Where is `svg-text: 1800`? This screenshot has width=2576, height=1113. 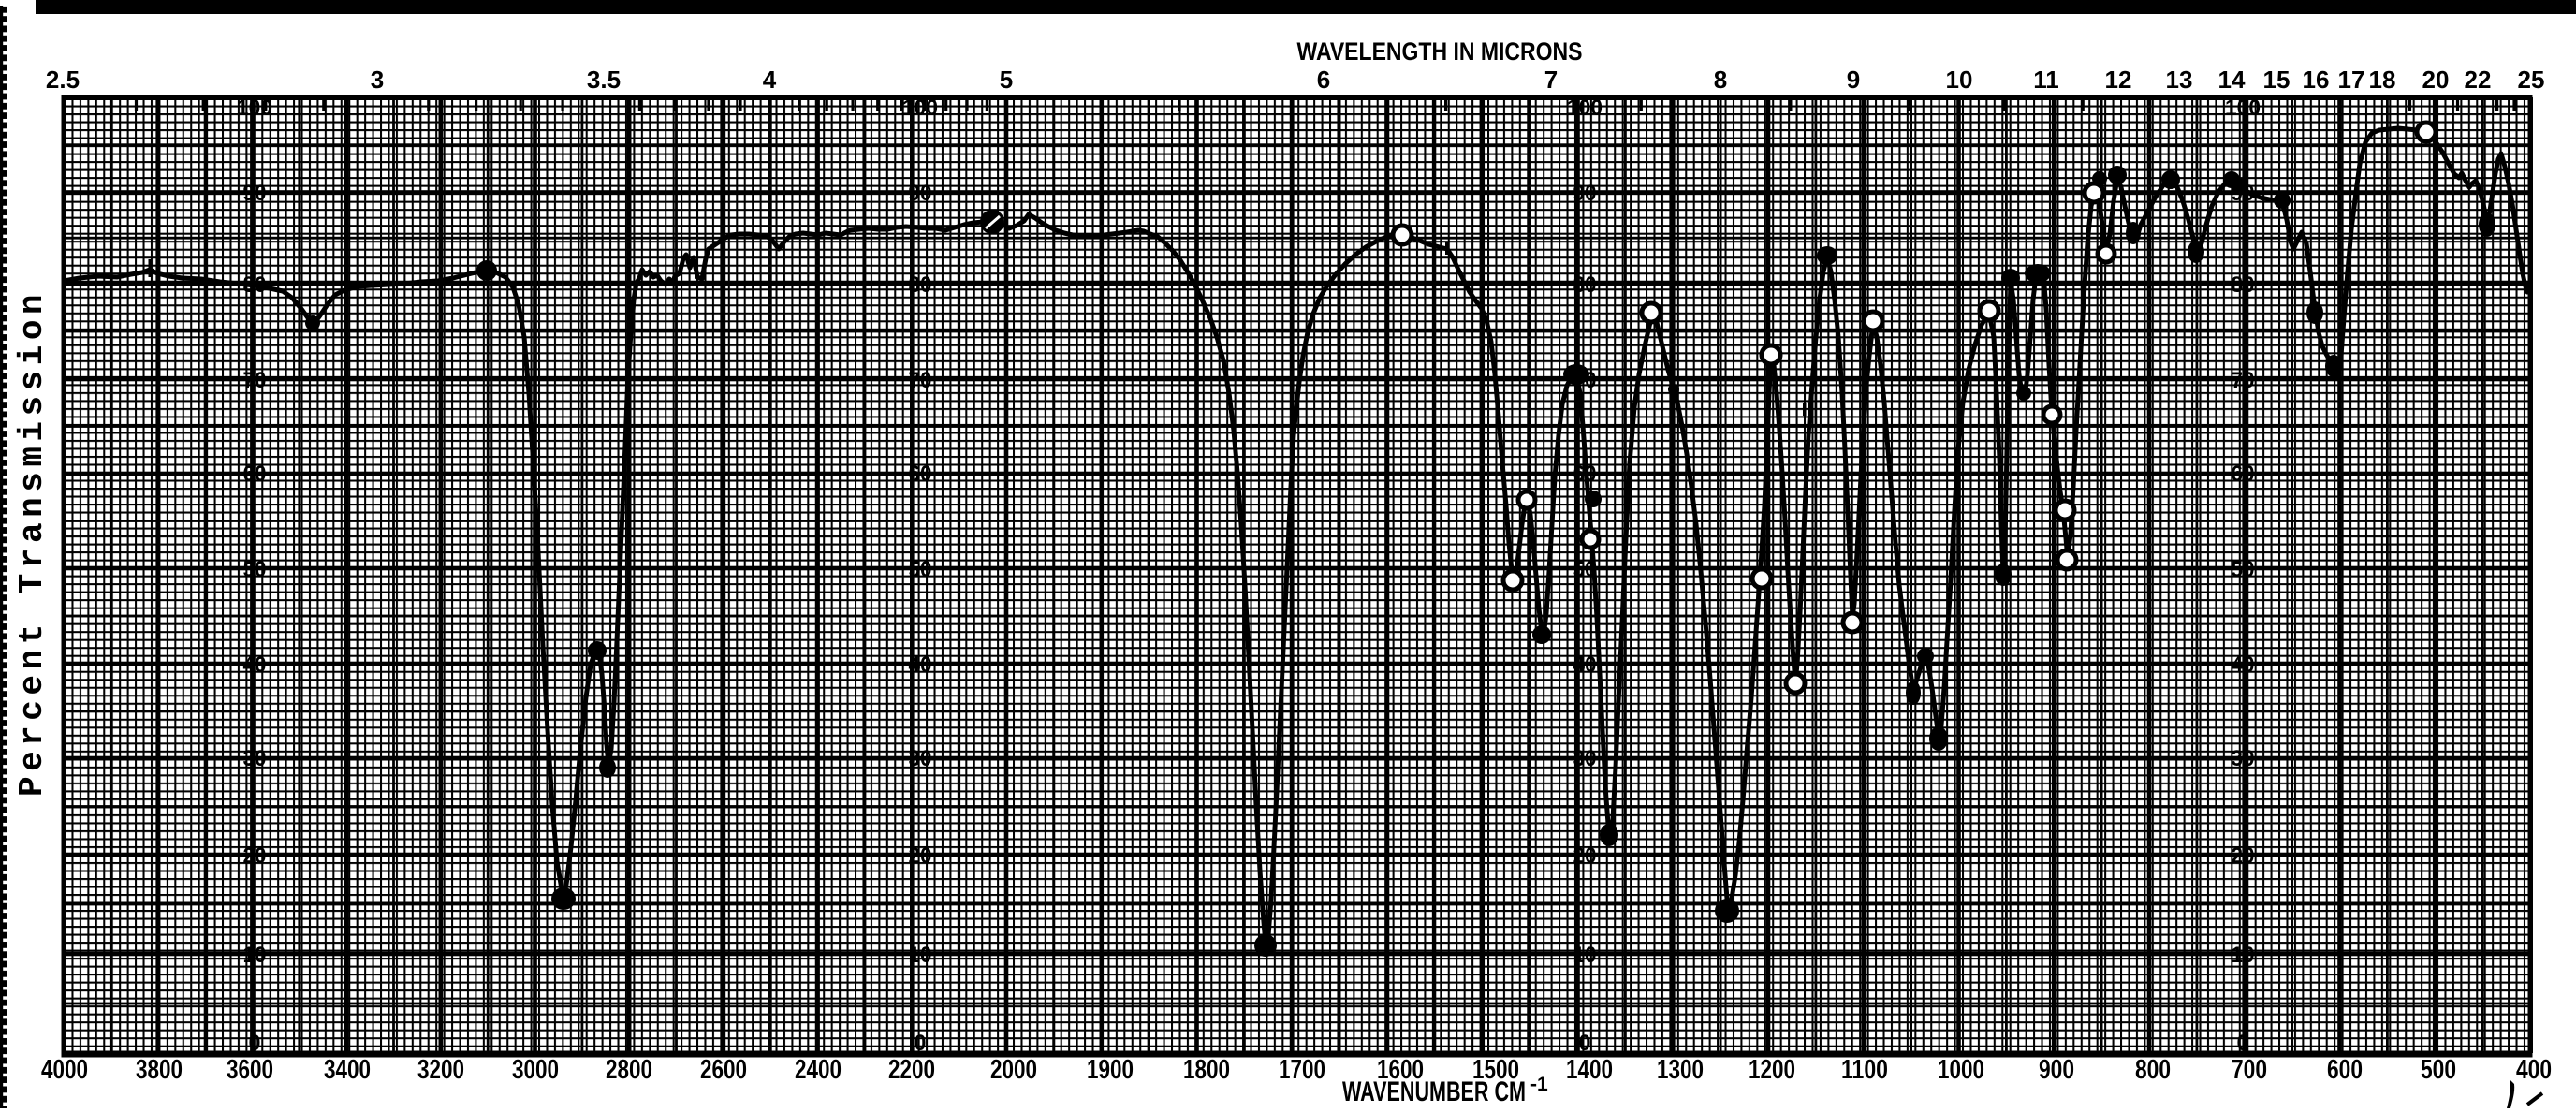 svg-text: 1800 is located at coordinates (1206, 1070).